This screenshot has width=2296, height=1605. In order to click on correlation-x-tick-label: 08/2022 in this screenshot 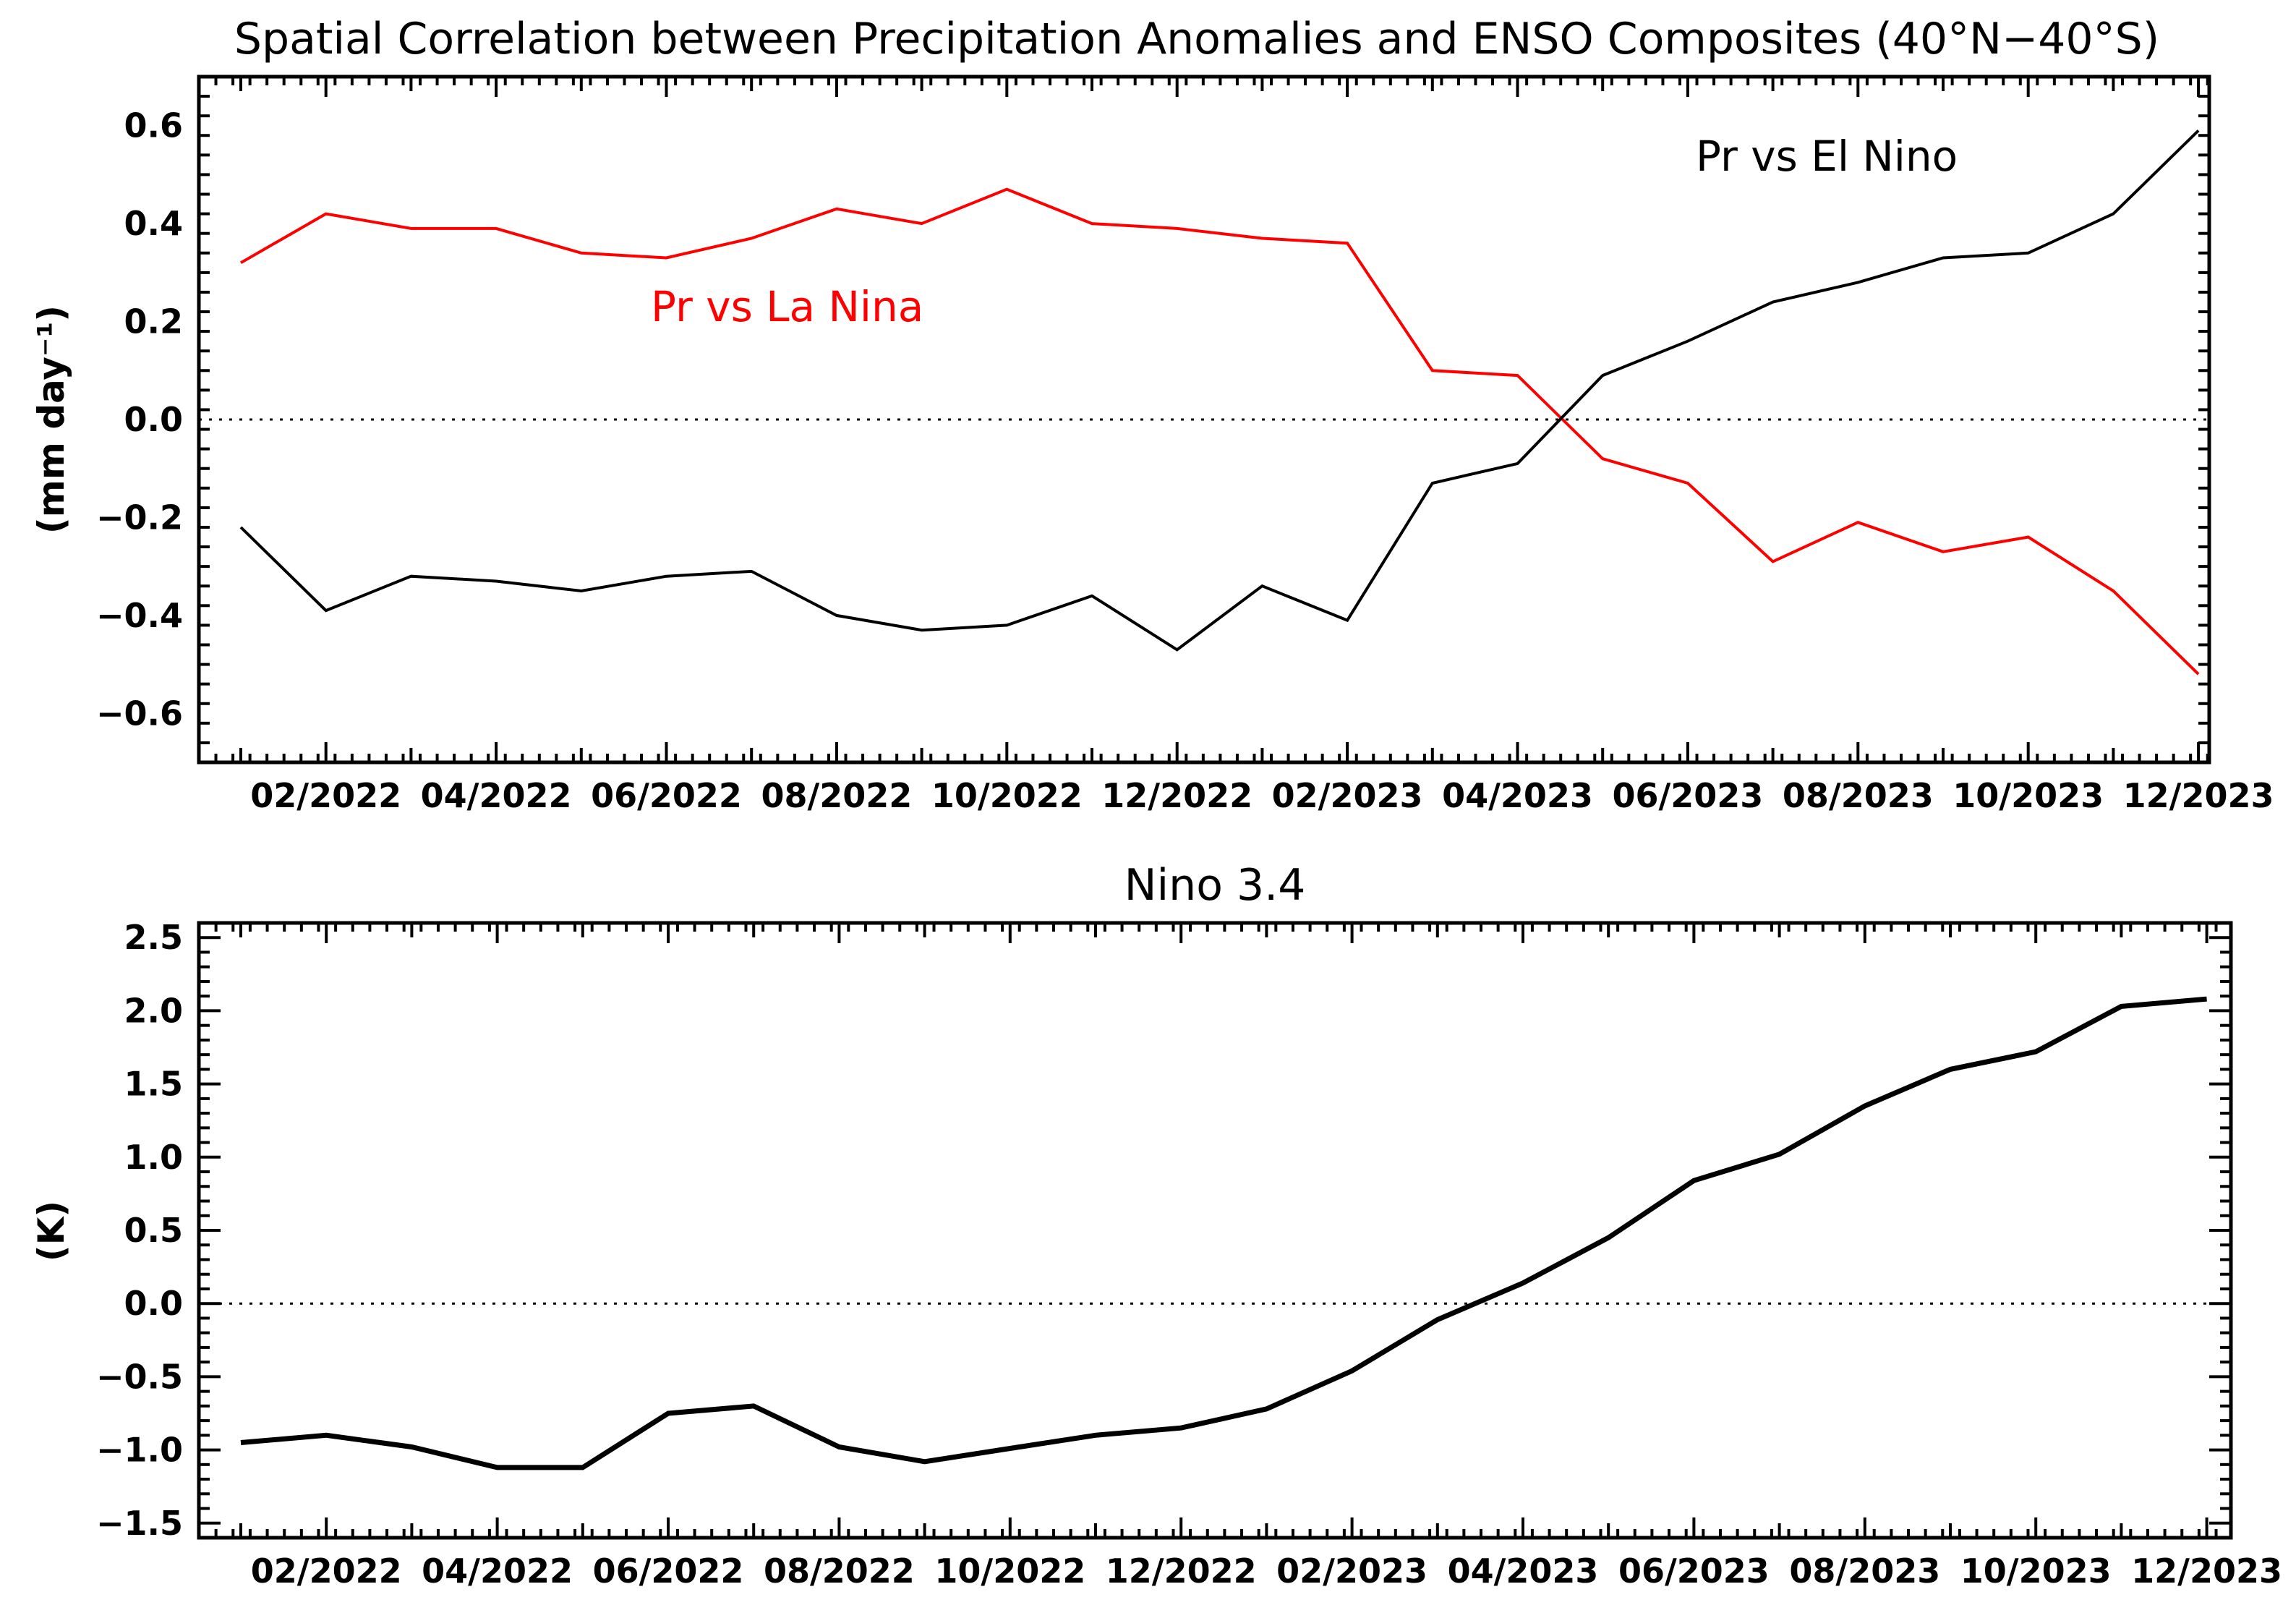, I will do `click(836, 795)`.